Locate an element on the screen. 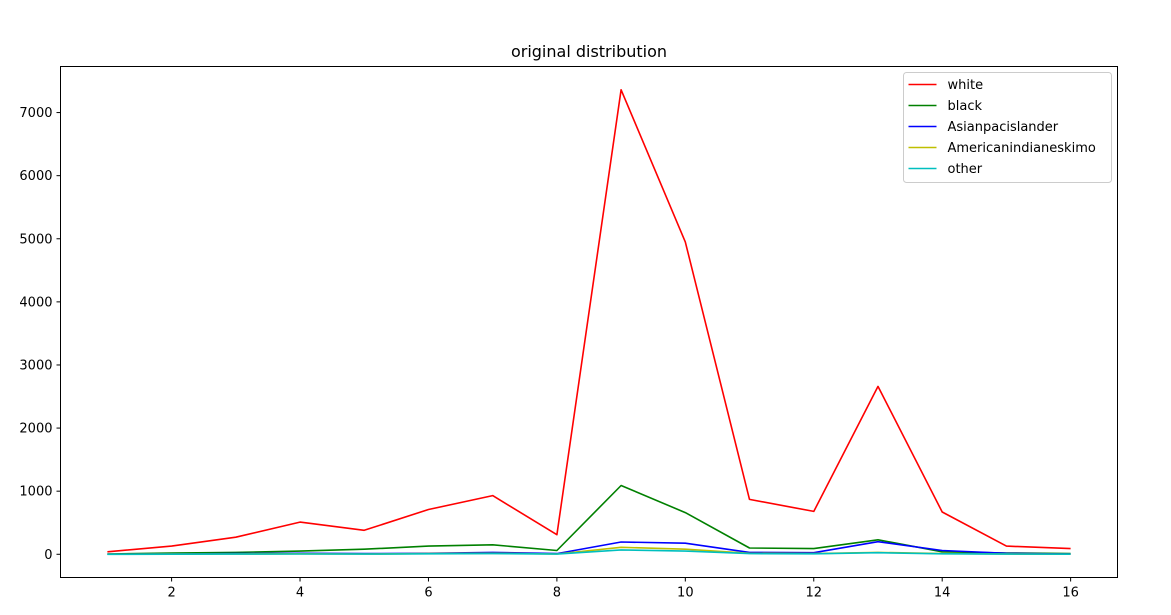 The height and width of the screenshot is (615, 1171). y-tick-label: 4000 is located at coordinates (35, 302).